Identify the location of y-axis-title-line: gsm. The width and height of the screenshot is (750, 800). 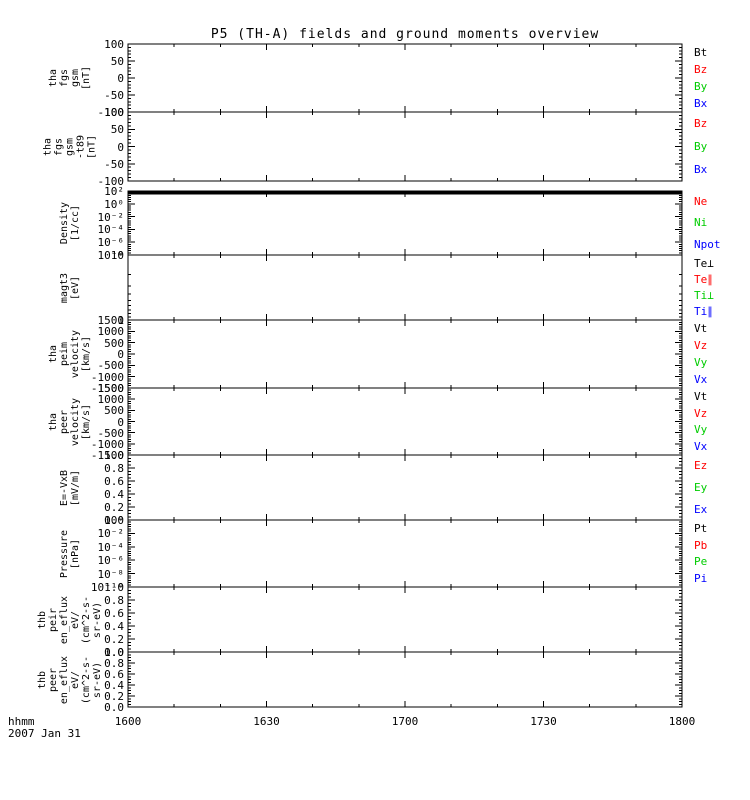
(70, 146).